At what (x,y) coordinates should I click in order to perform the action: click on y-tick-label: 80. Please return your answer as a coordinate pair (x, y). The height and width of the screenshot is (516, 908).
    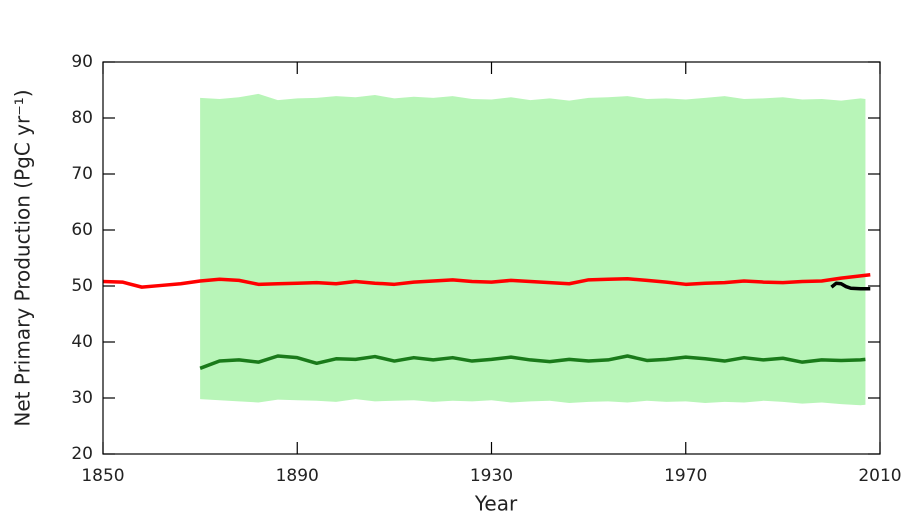
    Looking at the image, I should click on (82, 118).